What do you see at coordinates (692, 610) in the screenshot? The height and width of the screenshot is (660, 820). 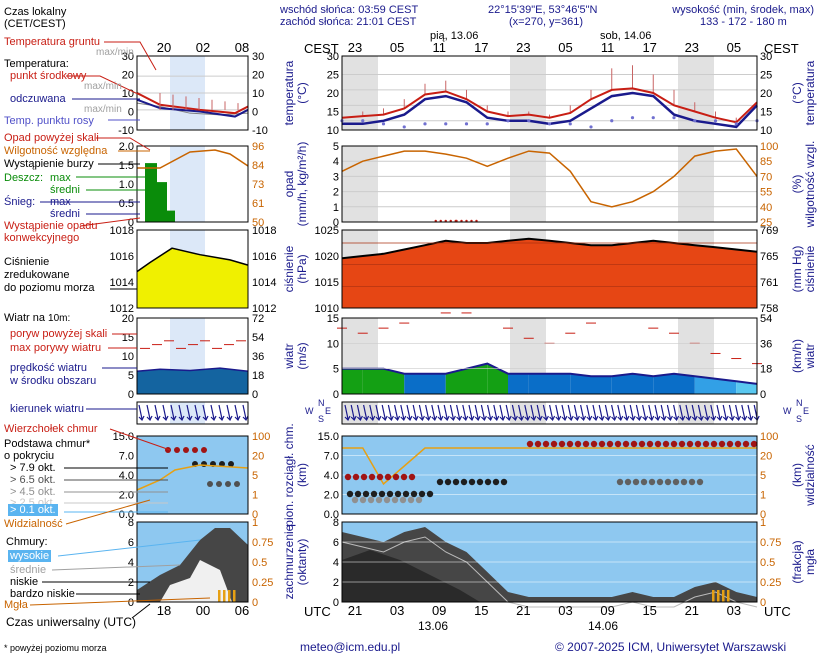 I see `bottom-hour: 21` at bounding box center [692, 610].